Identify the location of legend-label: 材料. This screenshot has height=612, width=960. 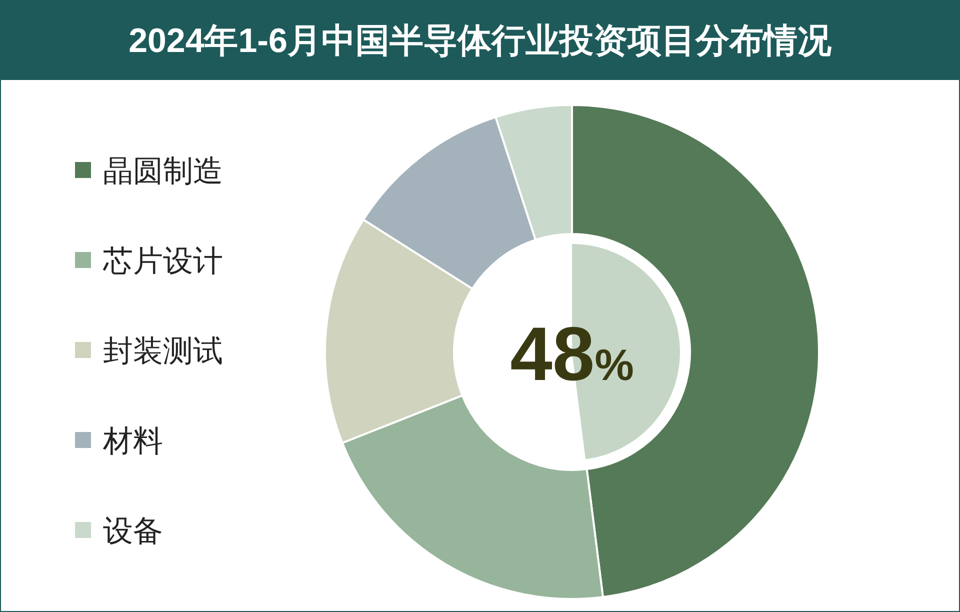
(132, 441).